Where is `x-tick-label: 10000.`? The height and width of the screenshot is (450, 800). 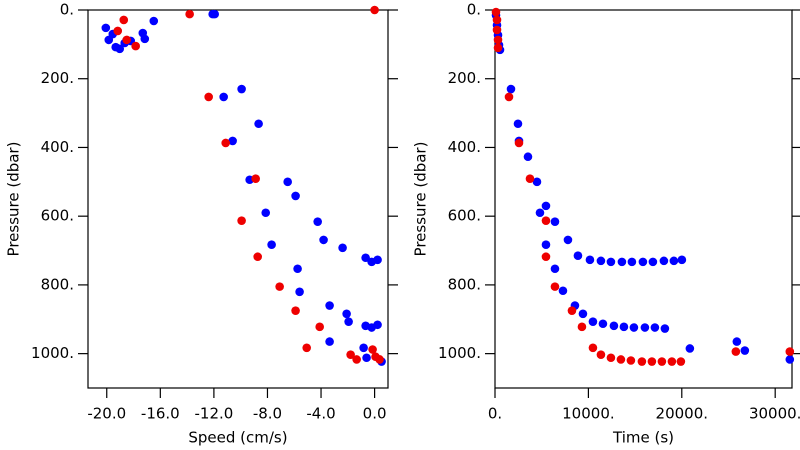 x-tick-label: 10000. is located at coordinates (588, 414).